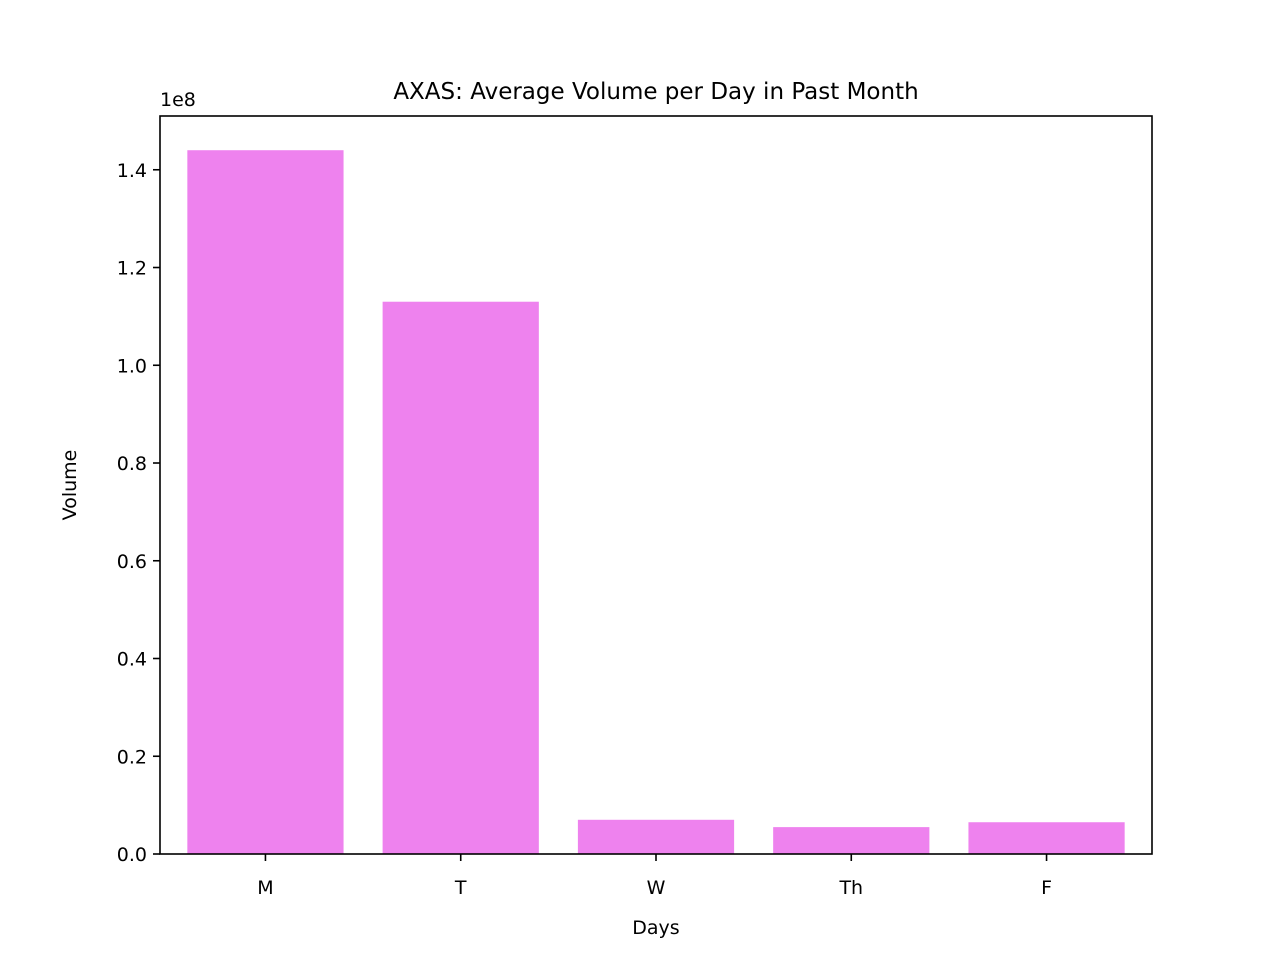 The width and height of the screenshot is (1280, 960). Describe the element at coordinates (850, 888) in the screenshot. I see `x-tick-label-th: Th` at that location.